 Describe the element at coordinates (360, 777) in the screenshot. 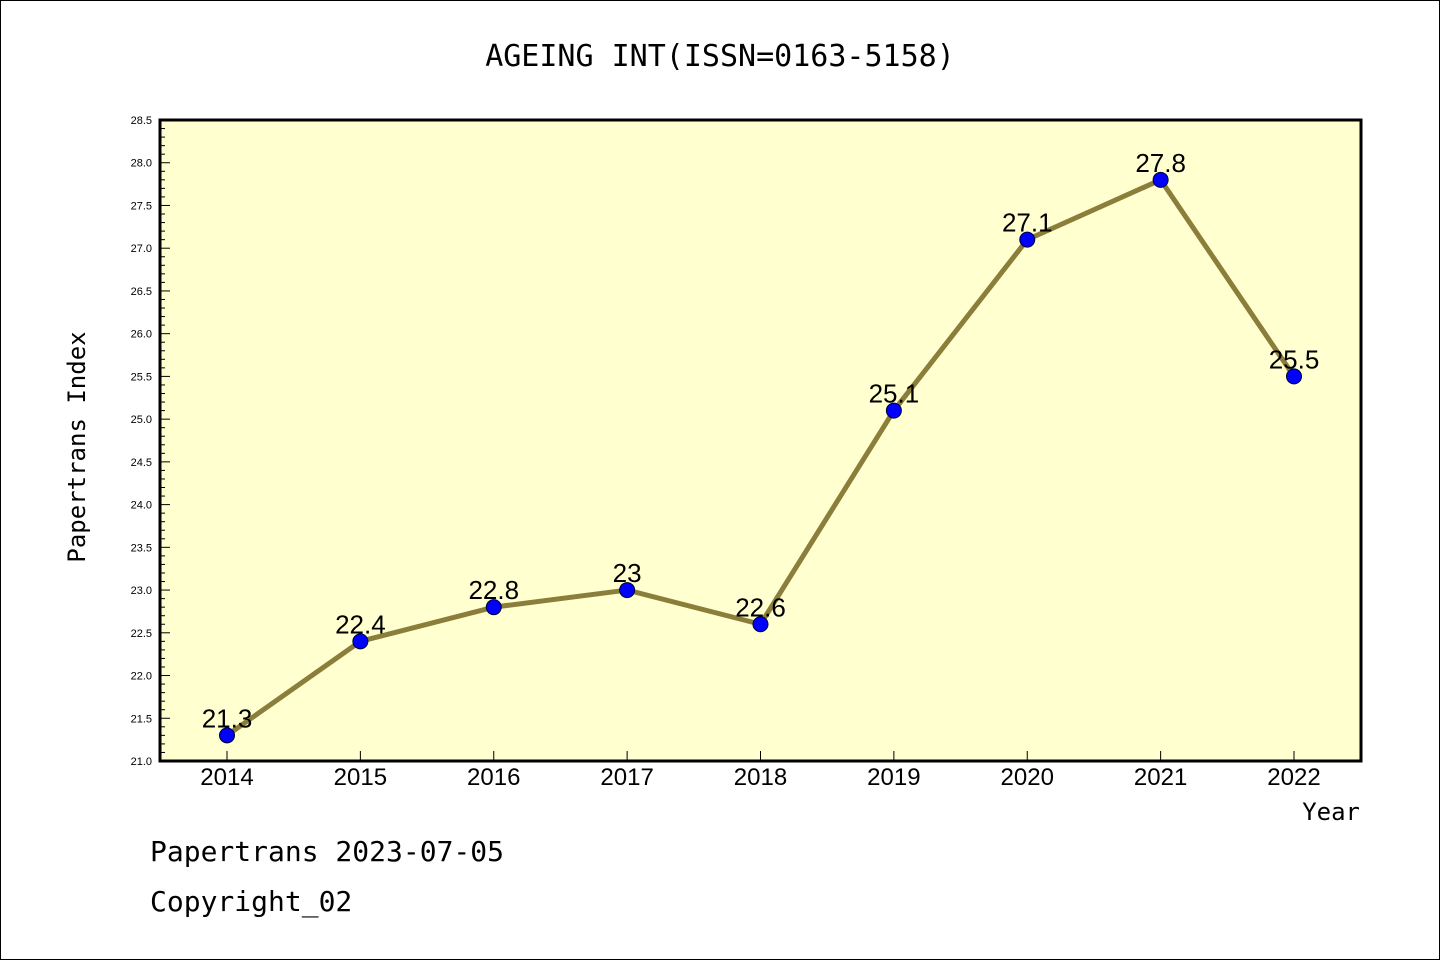

I see `x-tick-label: 2015` at that location.